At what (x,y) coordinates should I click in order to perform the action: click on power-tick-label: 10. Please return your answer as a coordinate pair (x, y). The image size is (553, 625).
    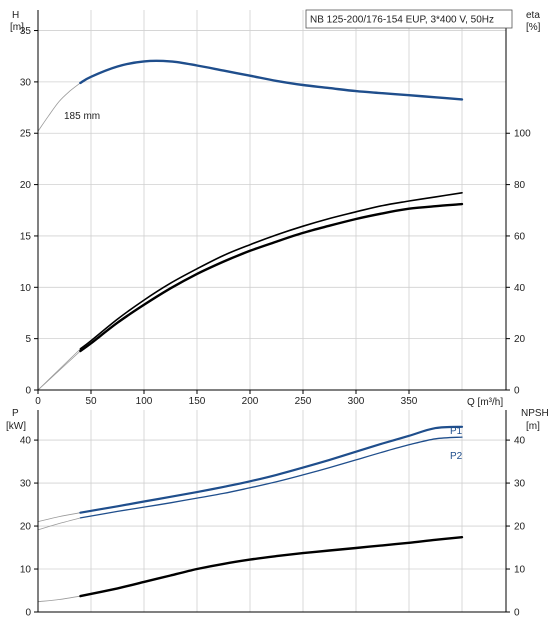
    Looking at the image, I should click on (26, 570).